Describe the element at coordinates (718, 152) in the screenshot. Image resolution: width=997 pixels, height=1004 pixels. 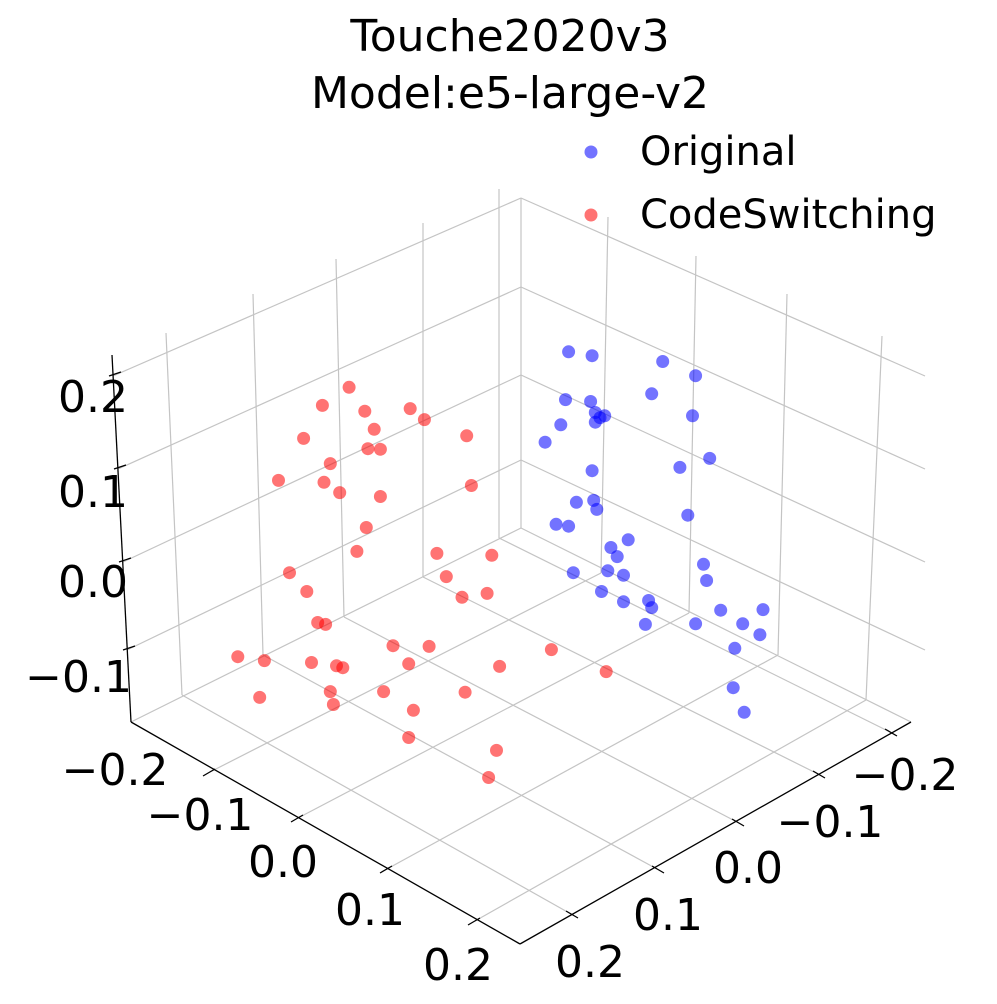
I see `legend-label-original: Original` at that location.